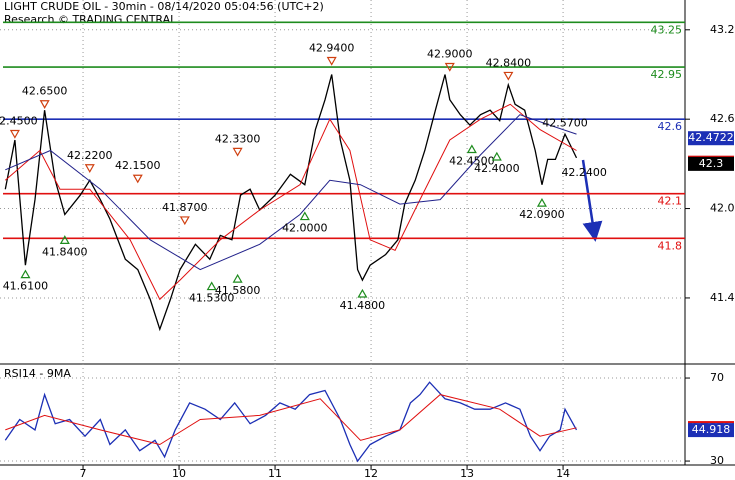 The width and height of the screenshot is (735, 480). I want to click on marker-label: 41.6100, so click(26, 286).